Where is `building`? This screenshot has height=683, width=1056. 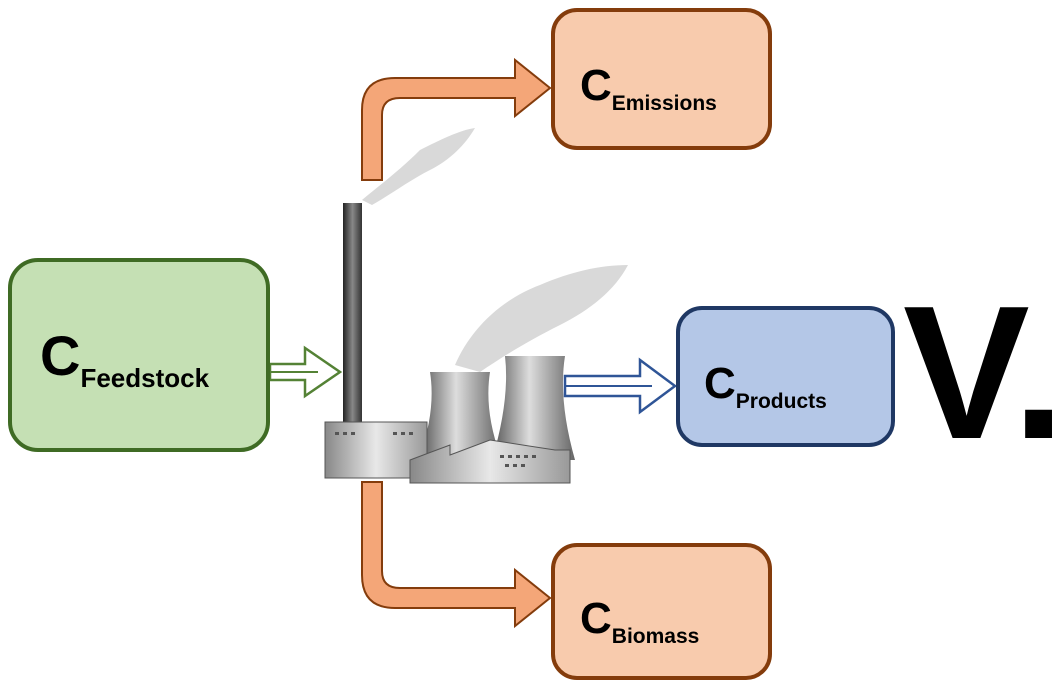
building is located at coordinates (490, 461).